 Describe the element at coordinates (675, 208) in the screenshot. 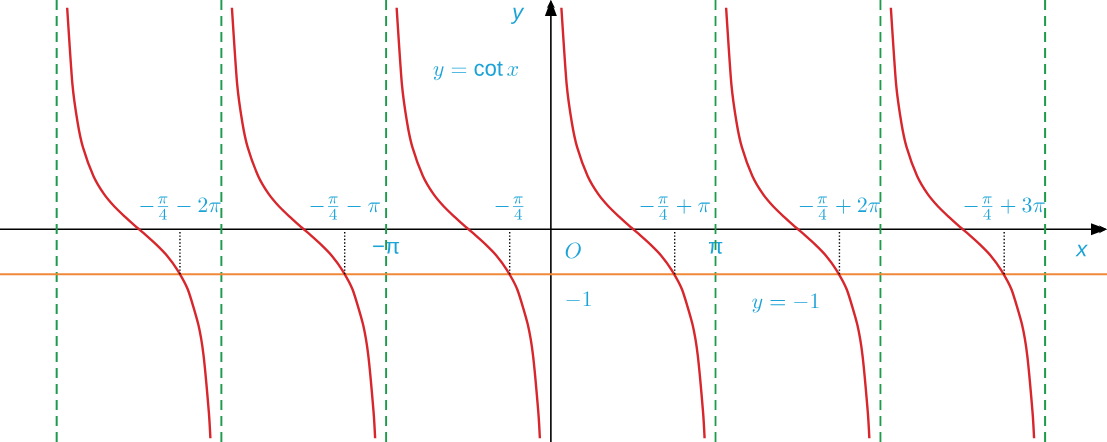

I see `annotation: $-\frac{\pi}{4}+\pi$` at that location.